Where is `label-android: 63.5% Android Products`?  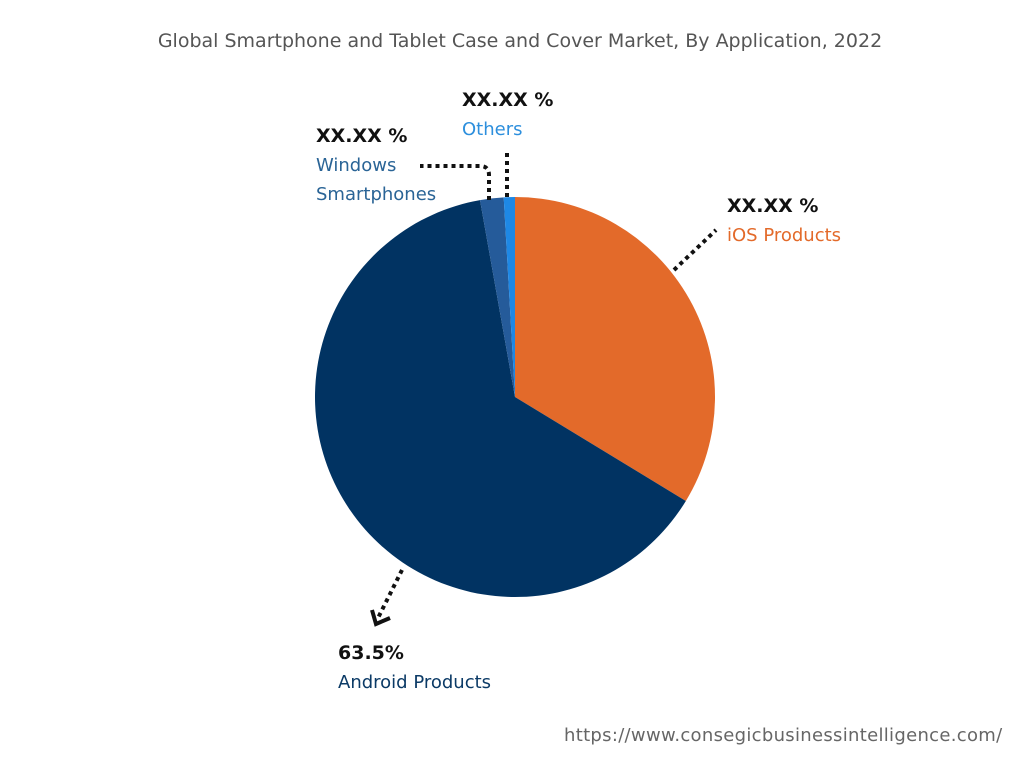 label-android: 63.5% Android Products is located at coordinates (414, 668).